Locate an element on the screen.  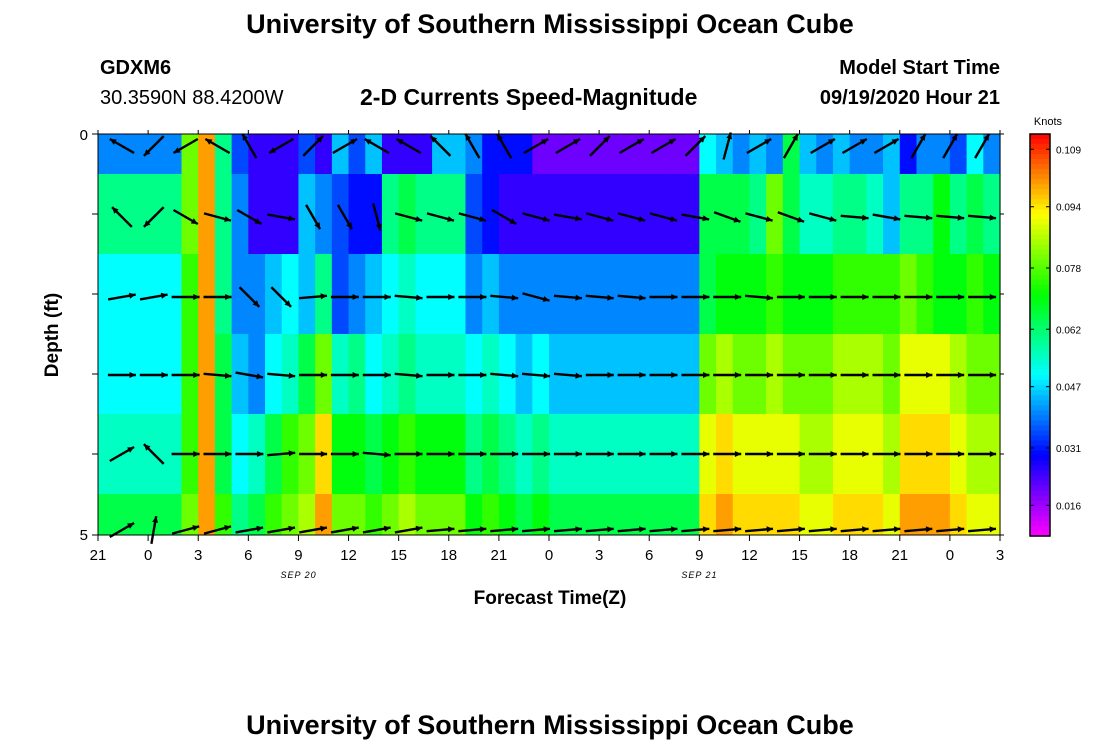
x-tick-label: 3 is located at coordinates (1000, 555).